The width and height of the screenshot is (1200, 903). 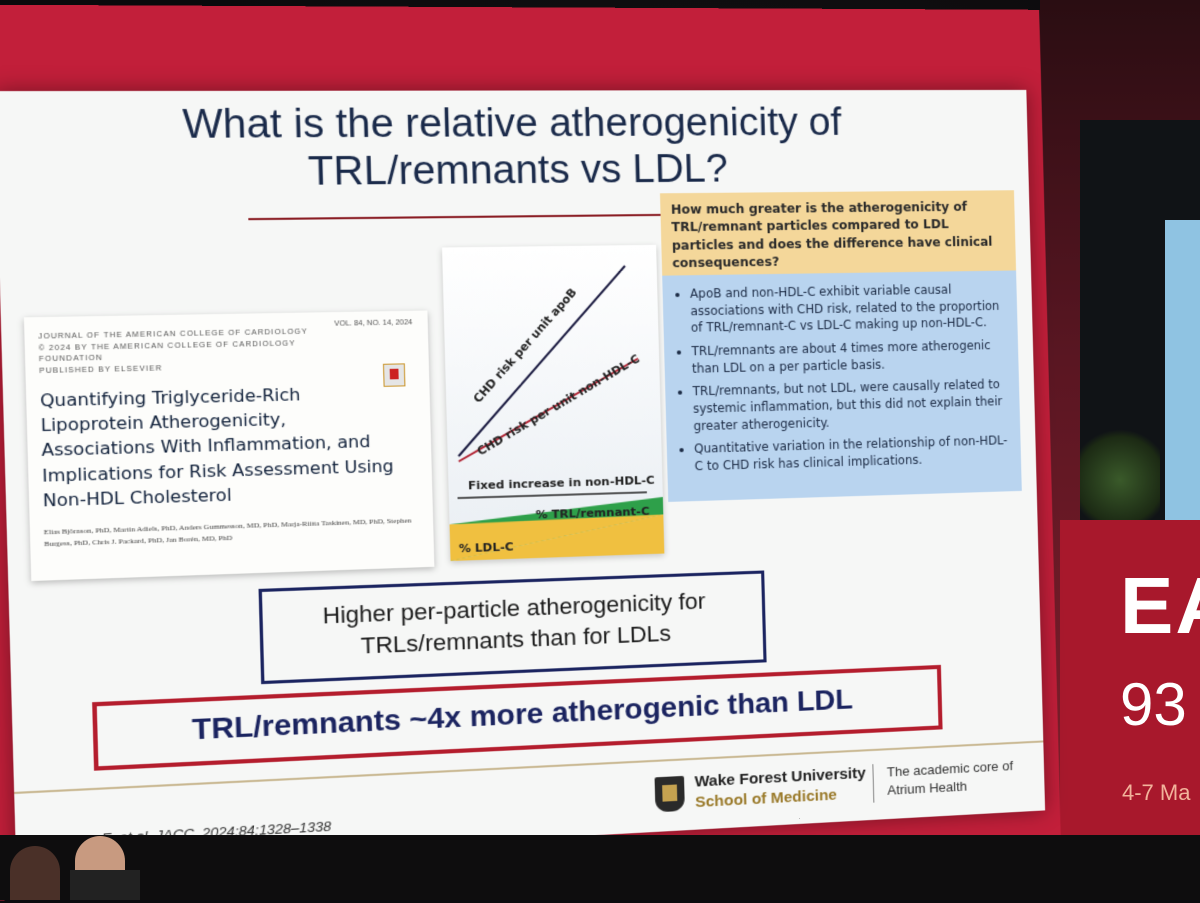 What do you see at coordinates (600, 867) in the screenshot?
I see `audience-area` at bounding box center [600, 867].